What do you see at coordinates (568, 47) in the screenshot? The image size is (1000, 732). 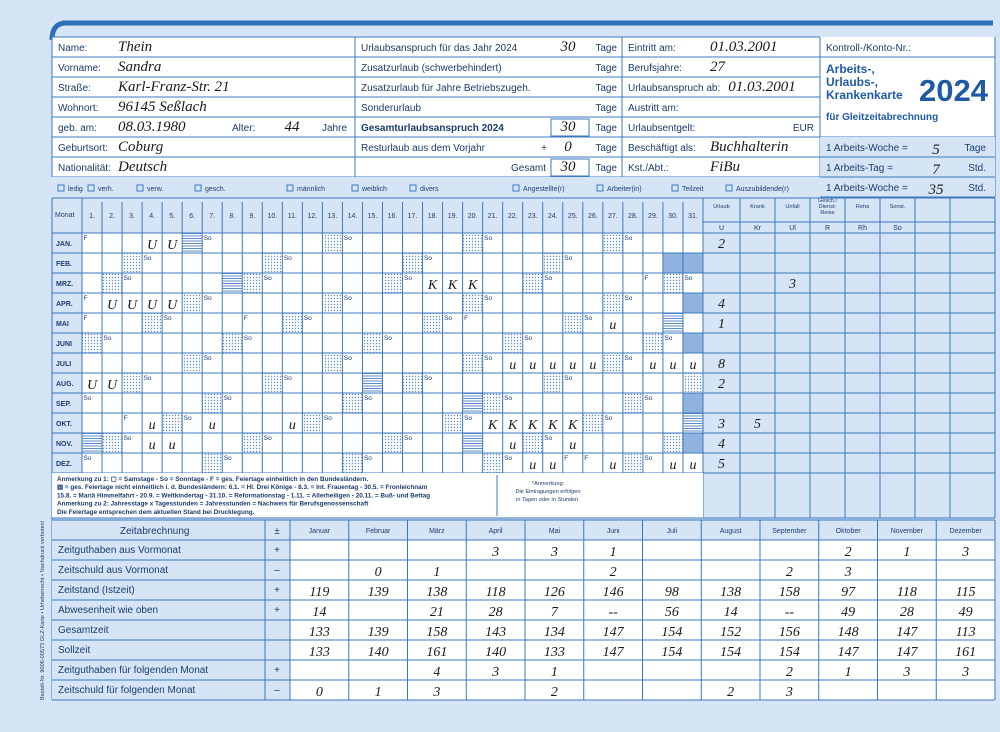 I see `vacation-value: 30` at bounding box center [568, 47].